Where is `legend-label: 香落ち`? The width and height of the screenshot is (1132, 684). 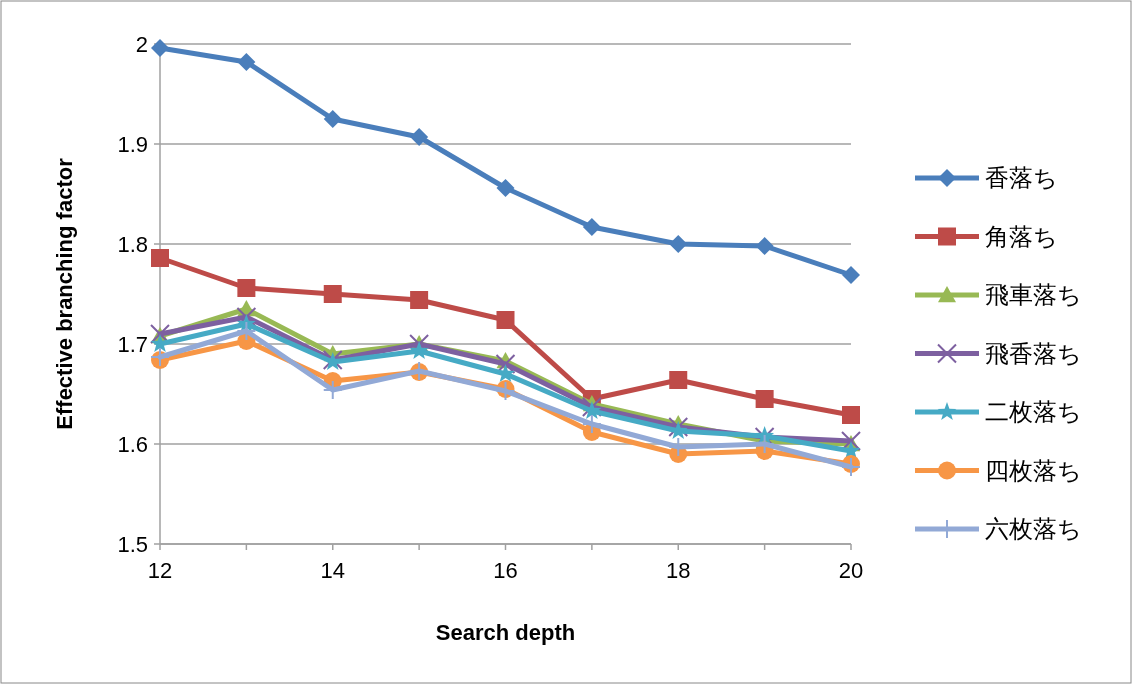 legend-label: 香落ち is located at coordinates (1021, 178).